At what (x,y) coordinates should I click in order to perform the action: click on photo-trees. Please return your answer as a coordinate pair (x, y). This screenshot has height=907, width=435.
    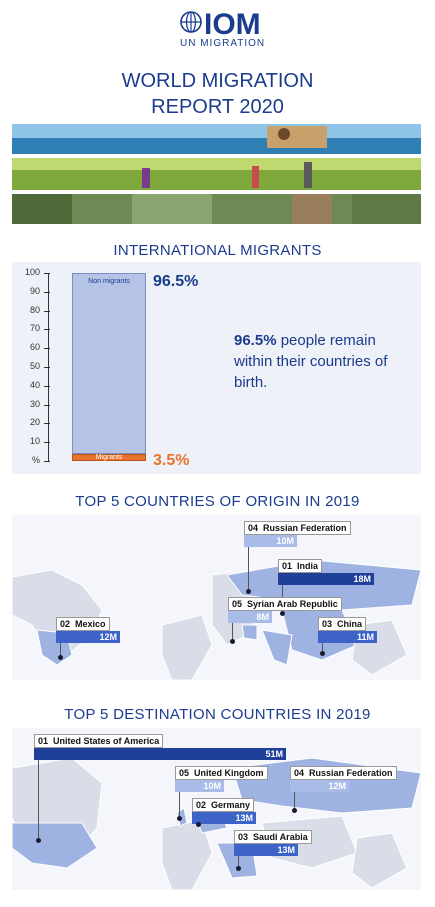
    Looking at the image, I should click on (216, 209).